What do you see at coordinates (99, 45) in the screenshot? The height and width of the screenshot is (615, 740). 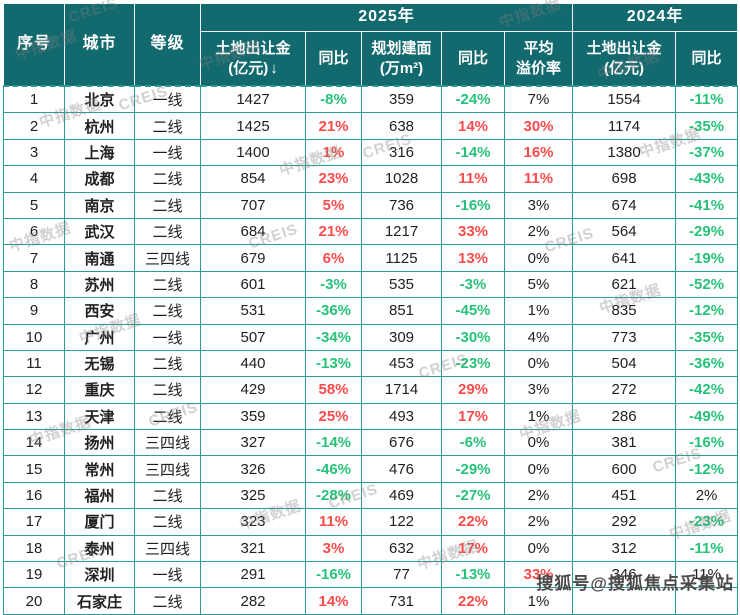 I see `col-header-city: 城市` at bounding box center [99, 45].